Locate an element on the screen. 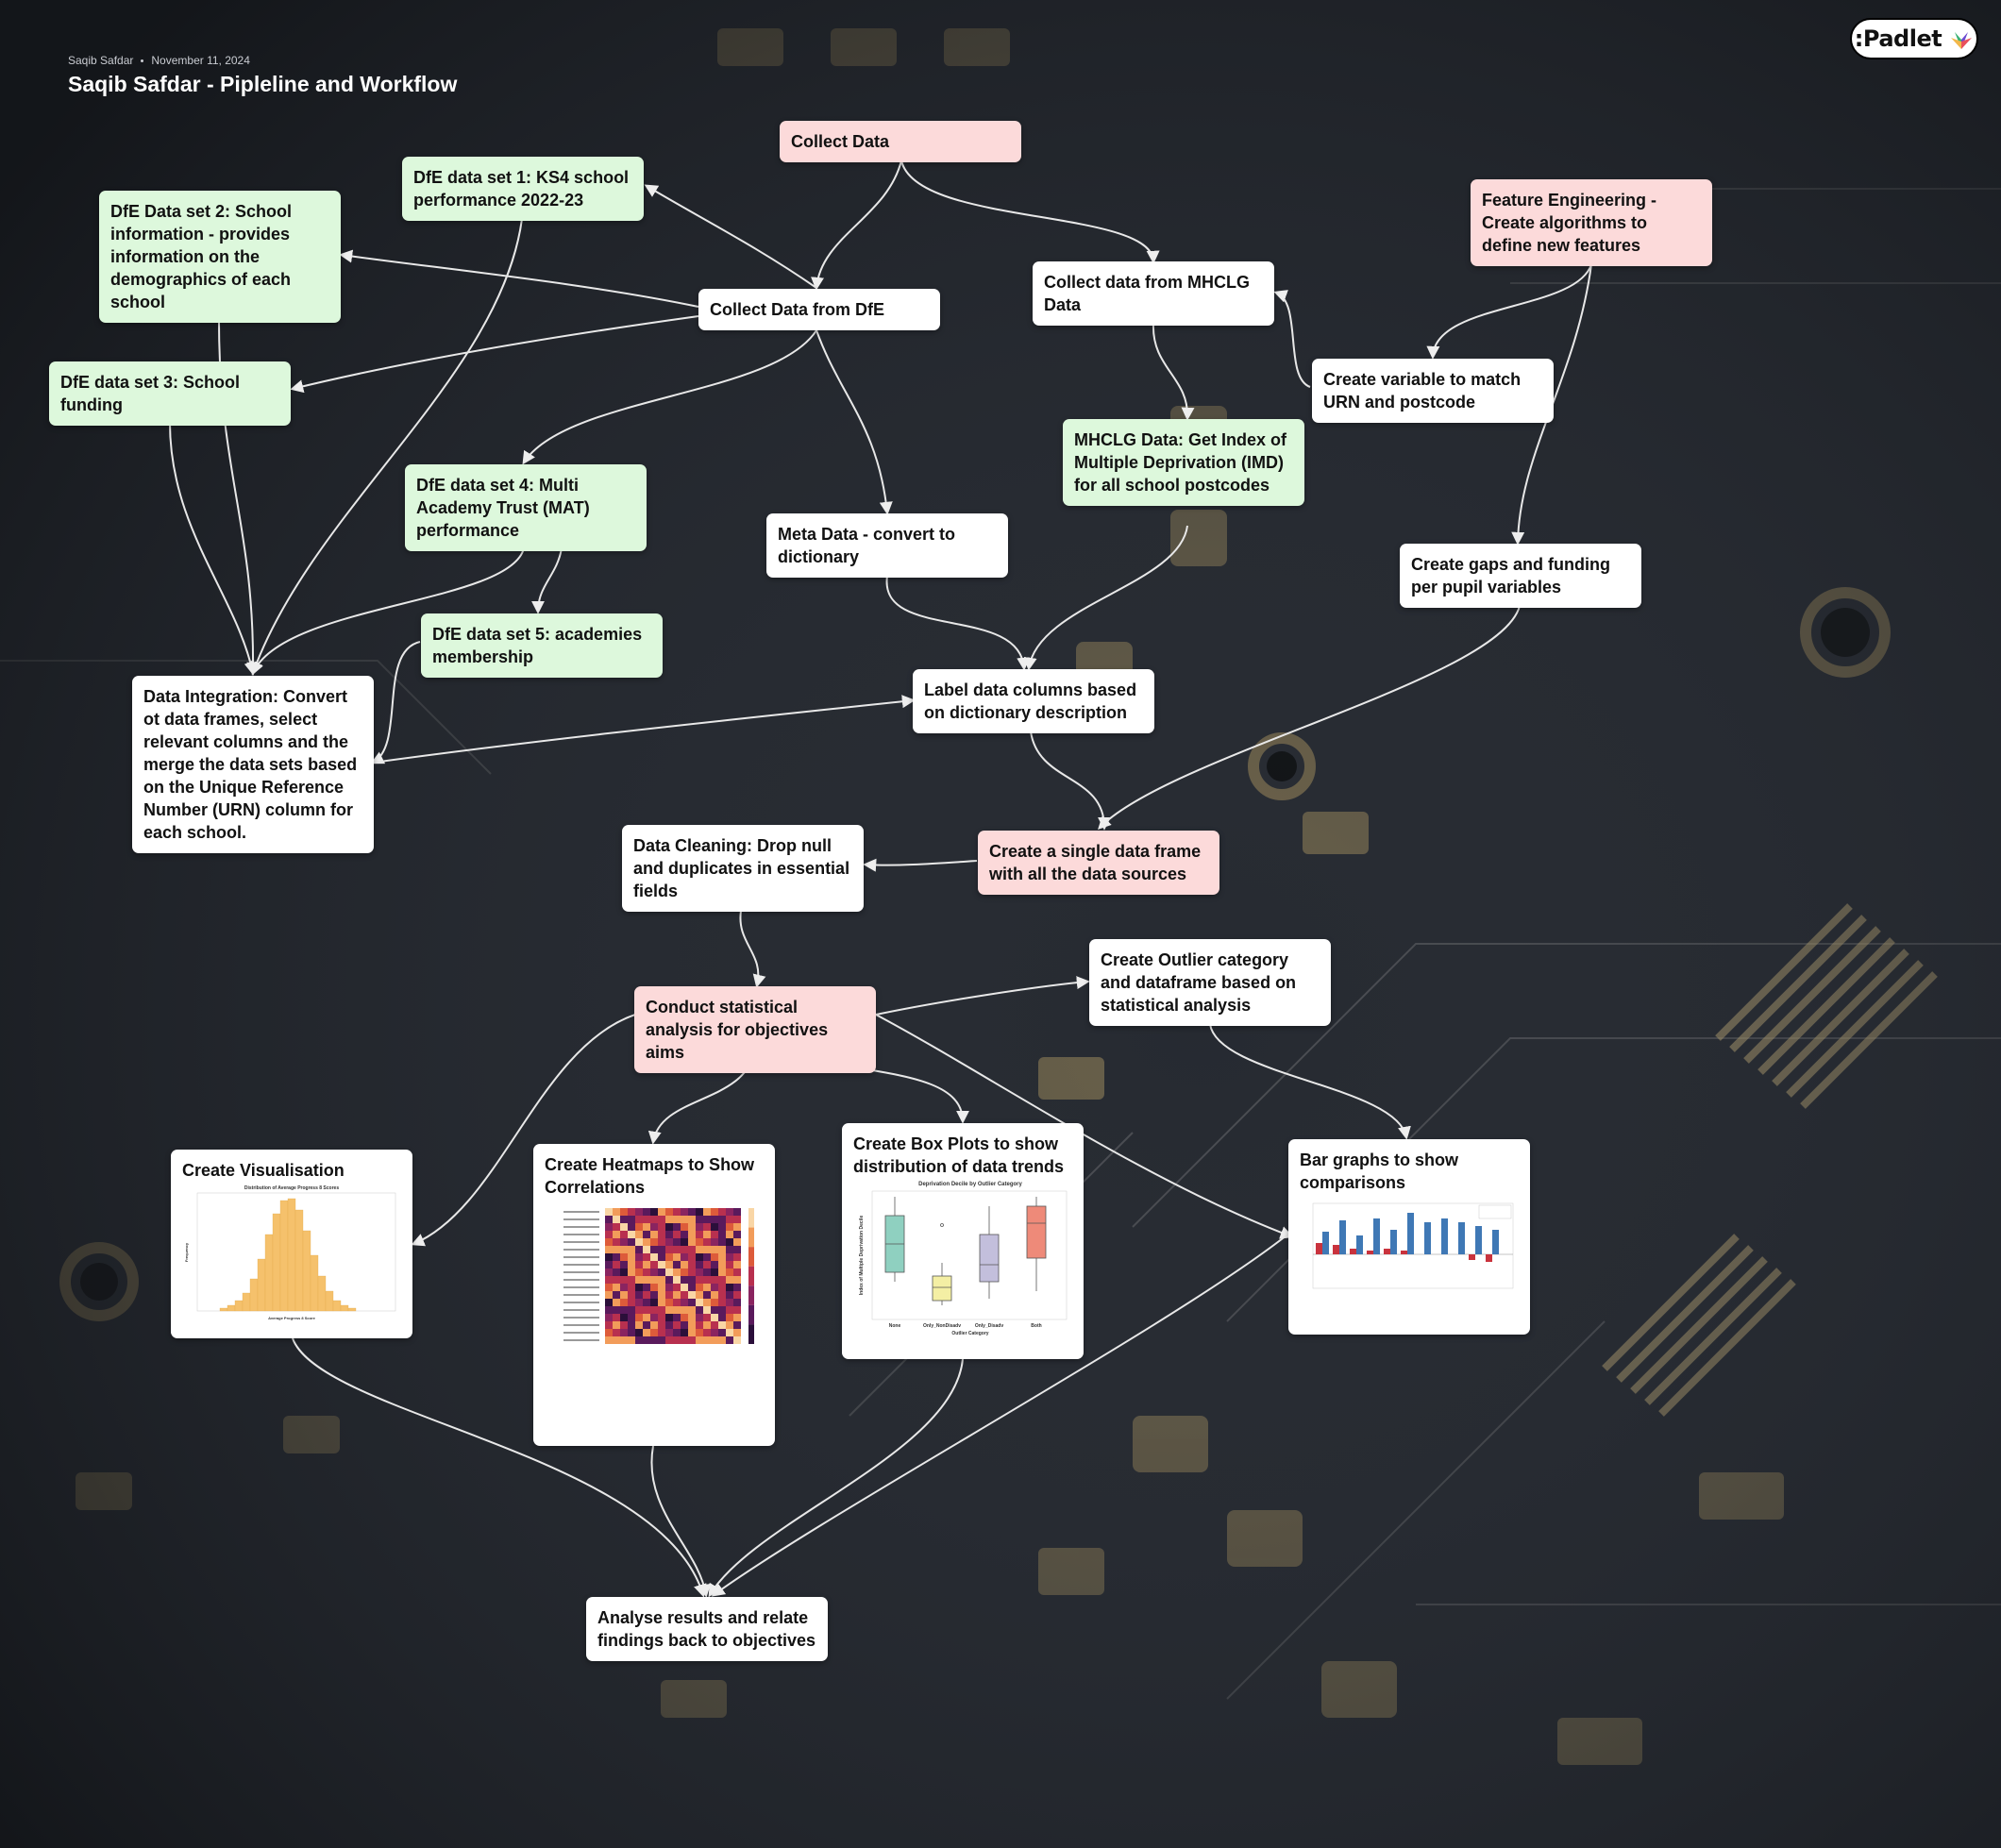 The image size is (2001, 1848). padlet-leaf-icon is located at coordinates (1962, 40).